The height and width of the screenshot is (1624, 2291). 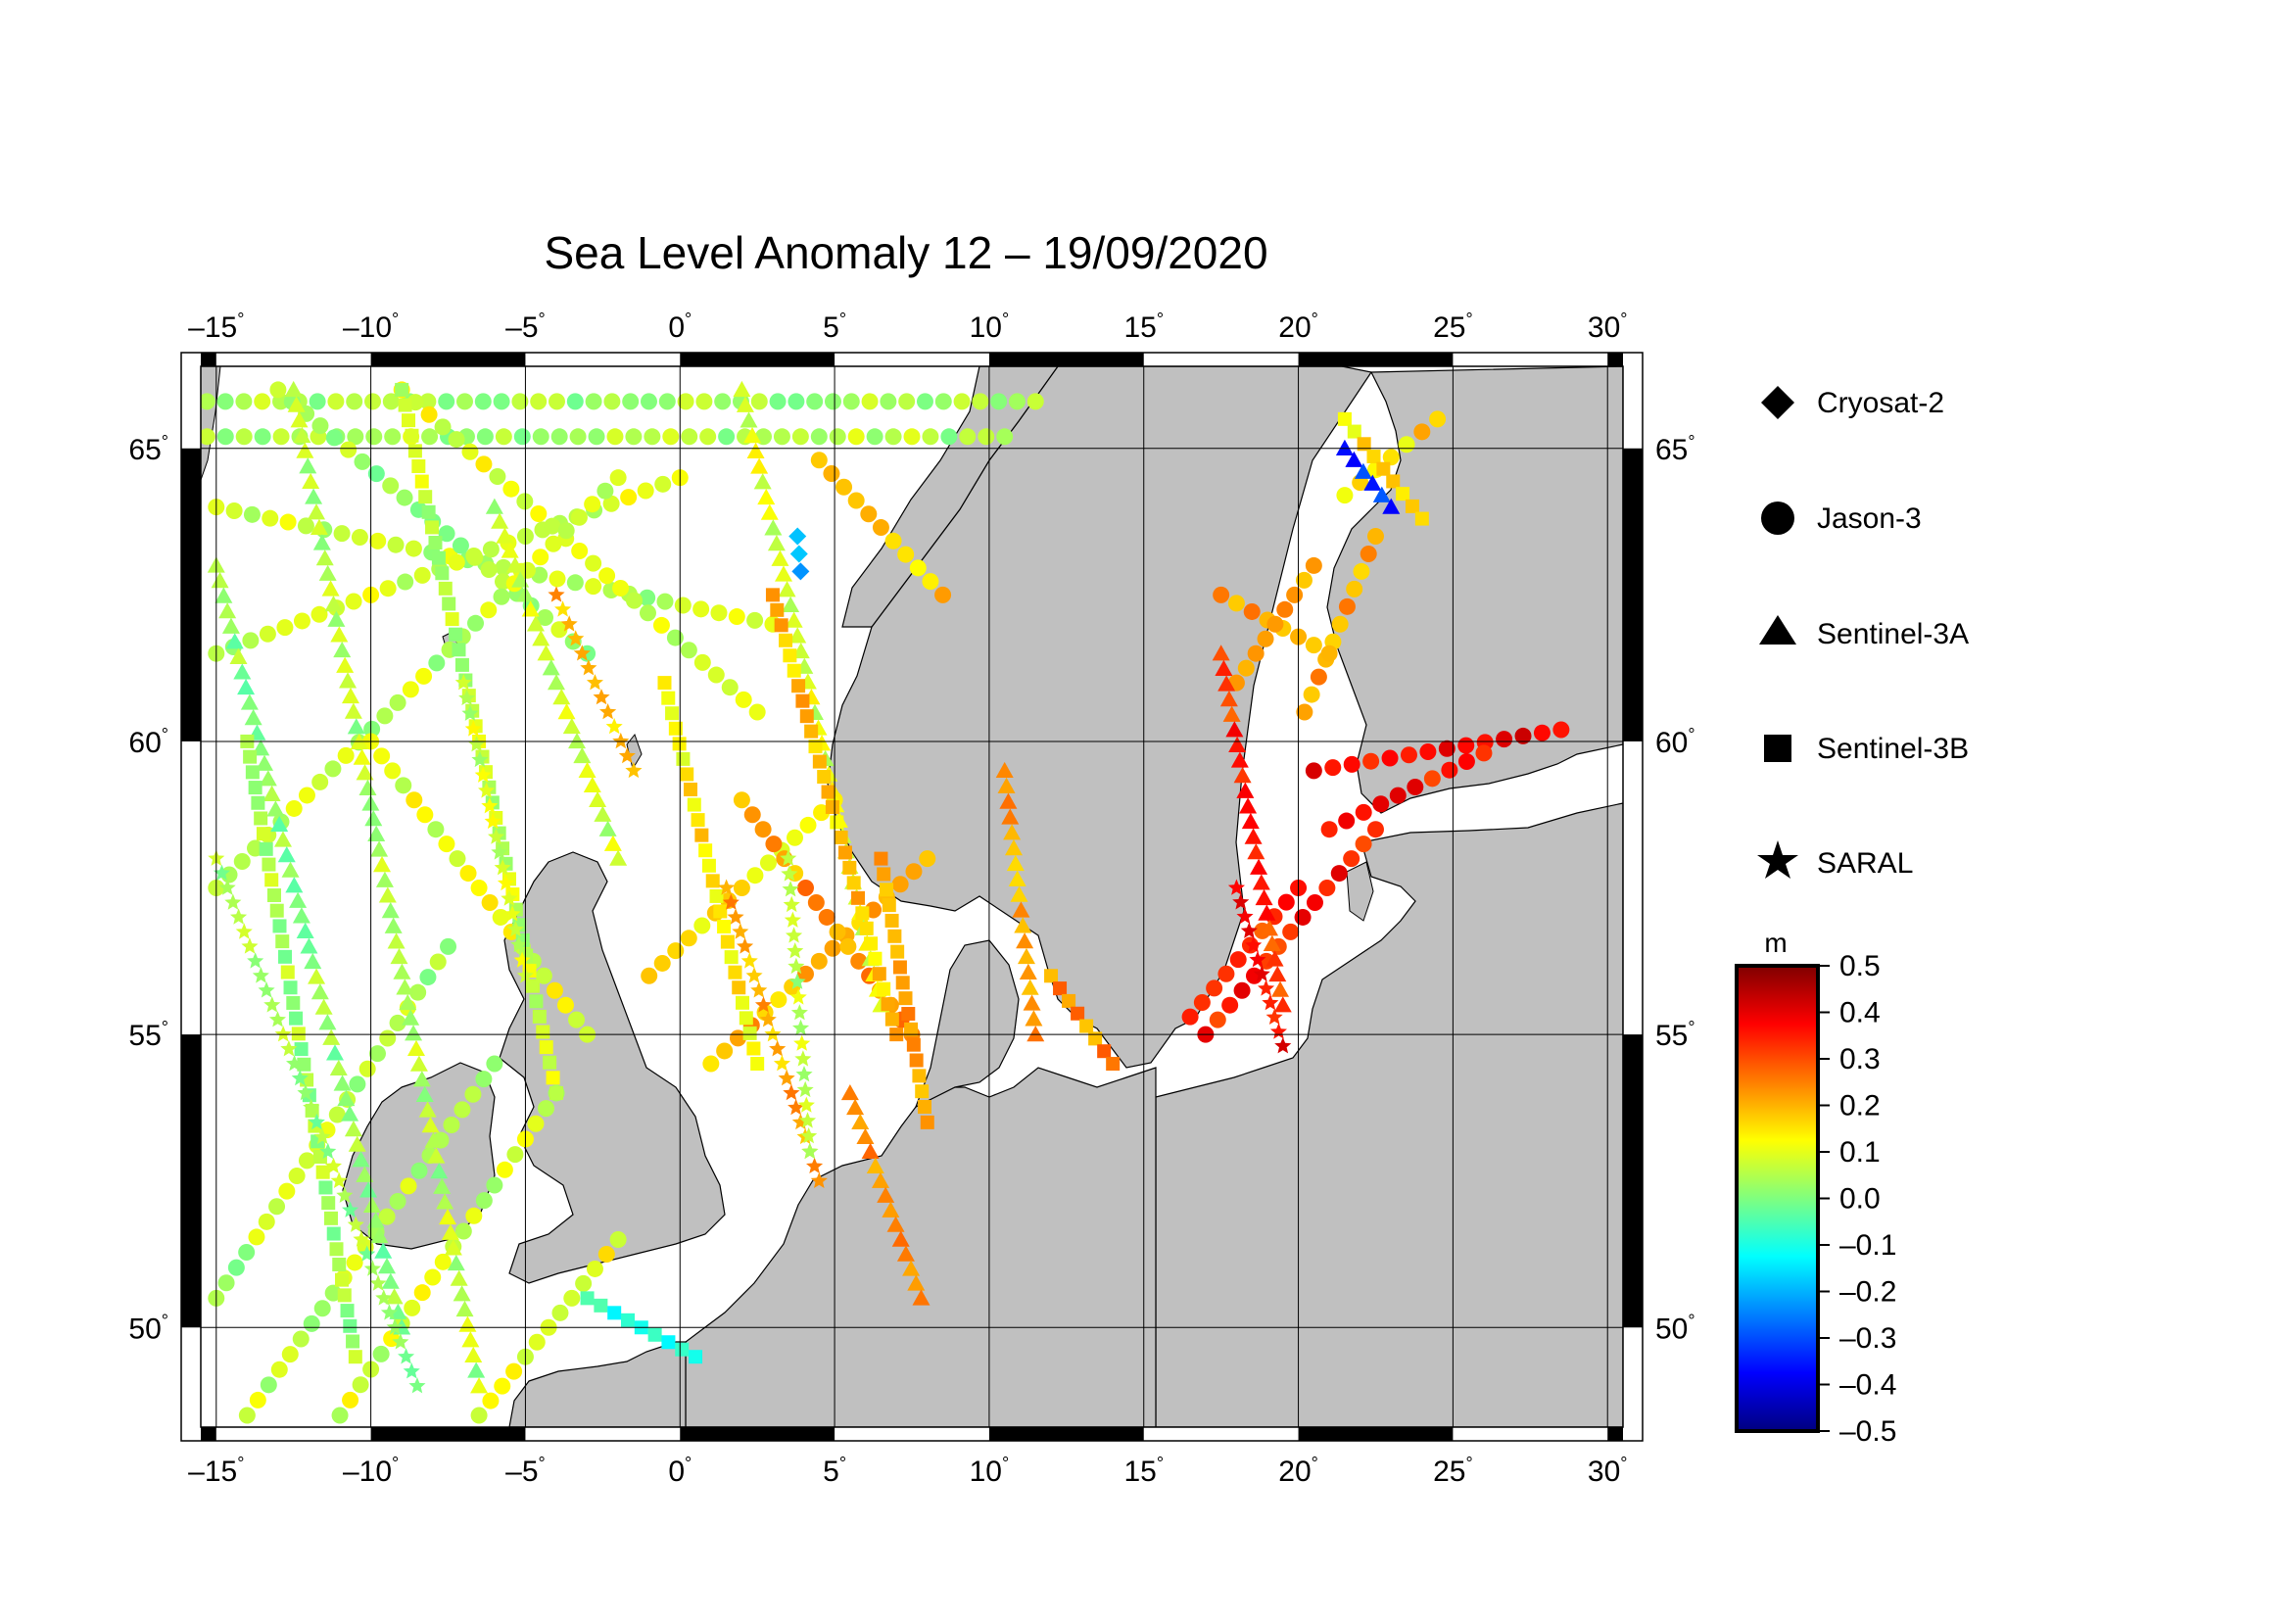 What do you see at coordinates (1360, 892) in the screenshot?
I see `land-gotland` at bounding box center [1360, 892].